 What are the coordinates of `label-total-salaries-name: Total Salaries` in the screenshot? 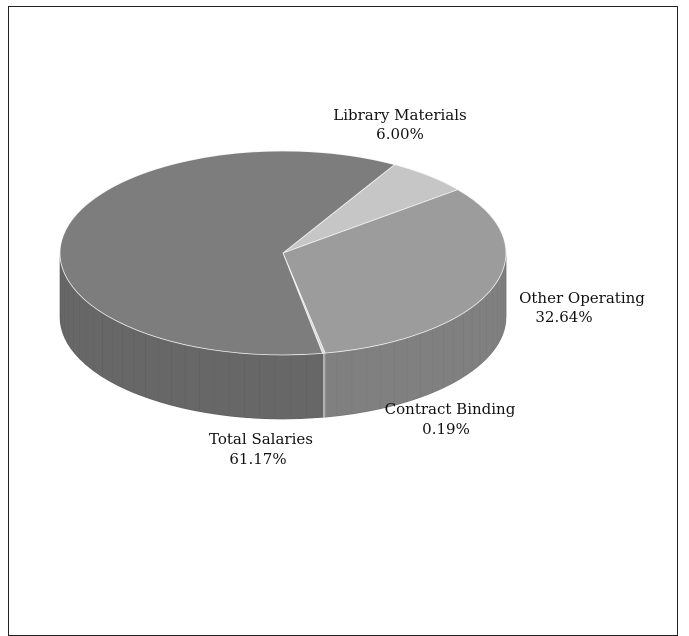 It's located at (261, 439).